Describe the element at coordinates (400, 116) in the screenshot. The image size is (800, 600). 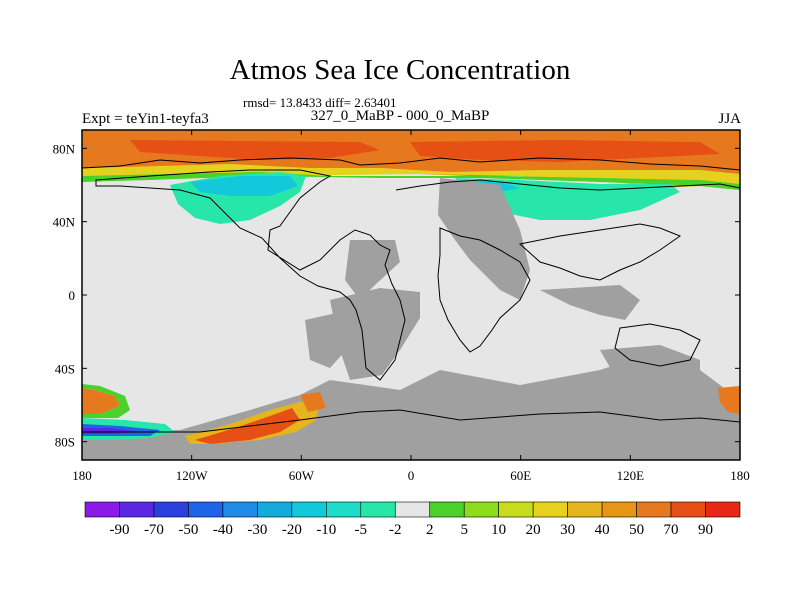
I see `chart-subtitle: 327_0_MaBP - 000_0_MaBP` at that location.